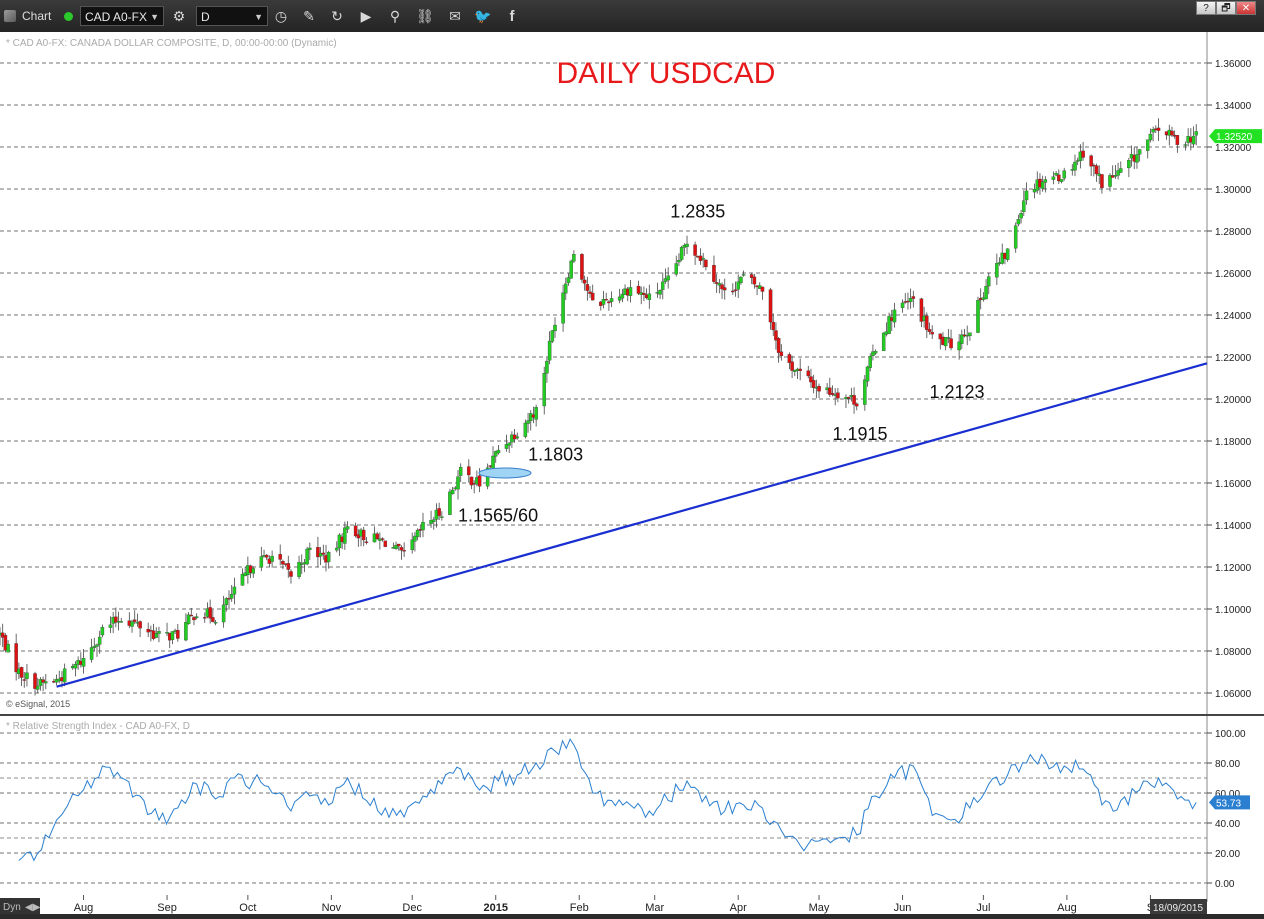 The width and height of the screenshot is (1264, 919). What do you see at coordinates (33, 907) in the screenshot?
I see `scroll-left-icon: ◀▶` at bounding box center [33, 907].